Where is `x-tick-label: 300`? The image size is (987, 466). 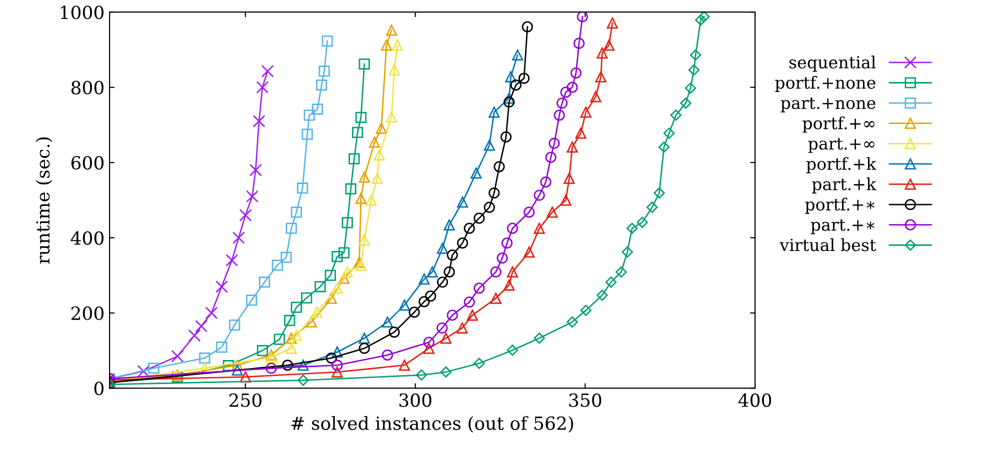
x-tick-label: 300 is located at coordinates (415, 400).